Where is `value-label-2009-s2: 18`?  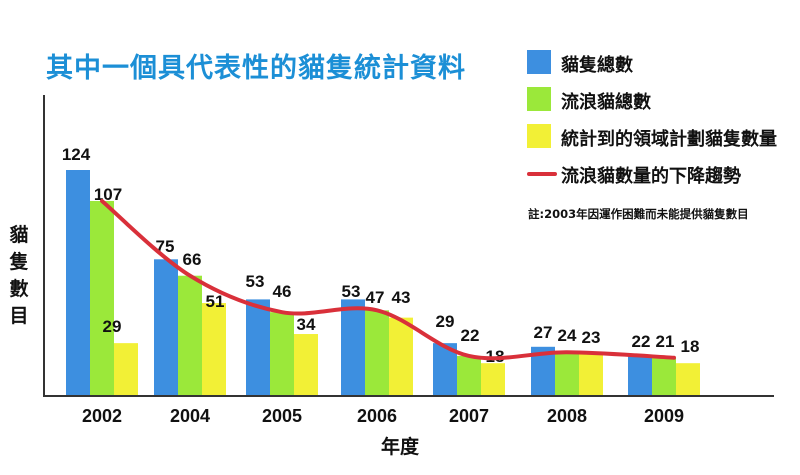
value-label-2009-s2: 18 is located at coordinates (690, 346).